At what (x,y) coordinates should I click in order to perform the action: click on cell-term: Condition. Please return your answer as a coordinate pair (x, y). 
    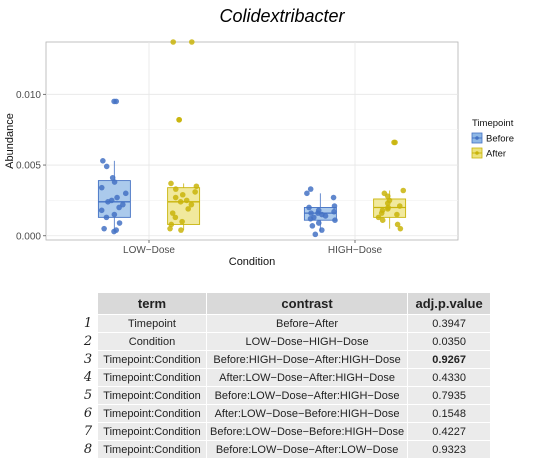
    Looking at the image, I should click on (152, 341).